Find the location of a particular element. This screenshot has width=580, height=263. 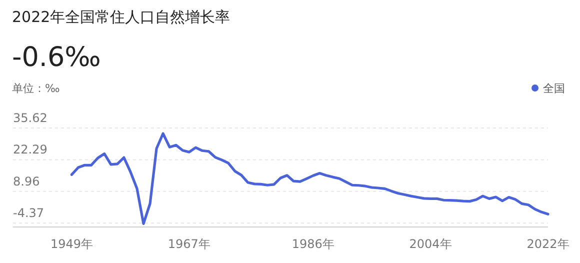

legend-label: 全国 is located at coordinates (554, 88).